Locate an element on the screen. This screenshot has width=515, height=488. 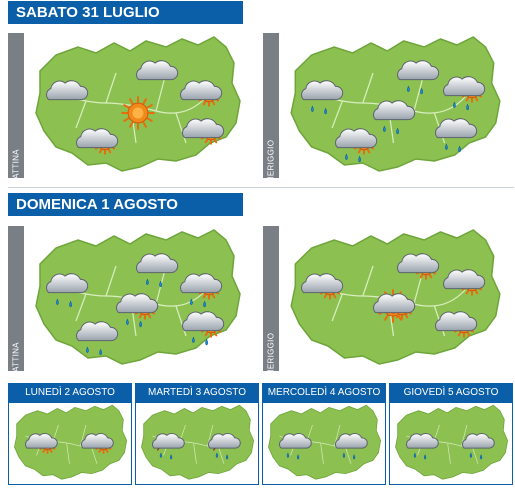
map-panel-sunday-morning: MATTINA is located at coordinates (128, 302).